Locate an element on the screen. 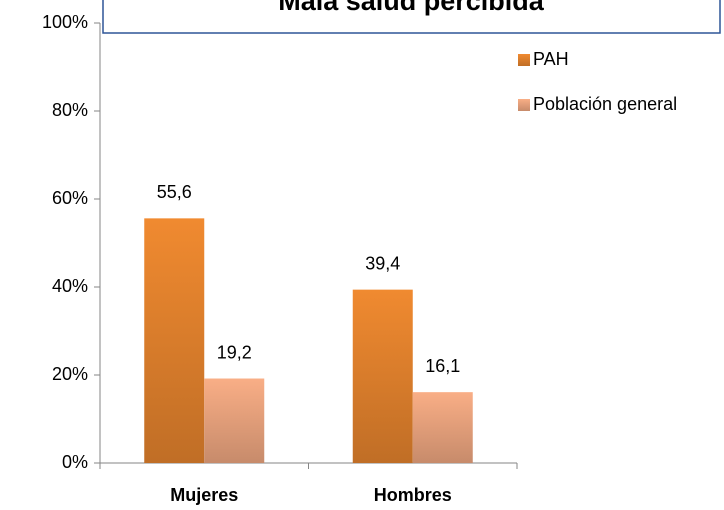 Image resolution: width=724 pixels, height=510 pixels. title-box is located at coordinates (411, 17).